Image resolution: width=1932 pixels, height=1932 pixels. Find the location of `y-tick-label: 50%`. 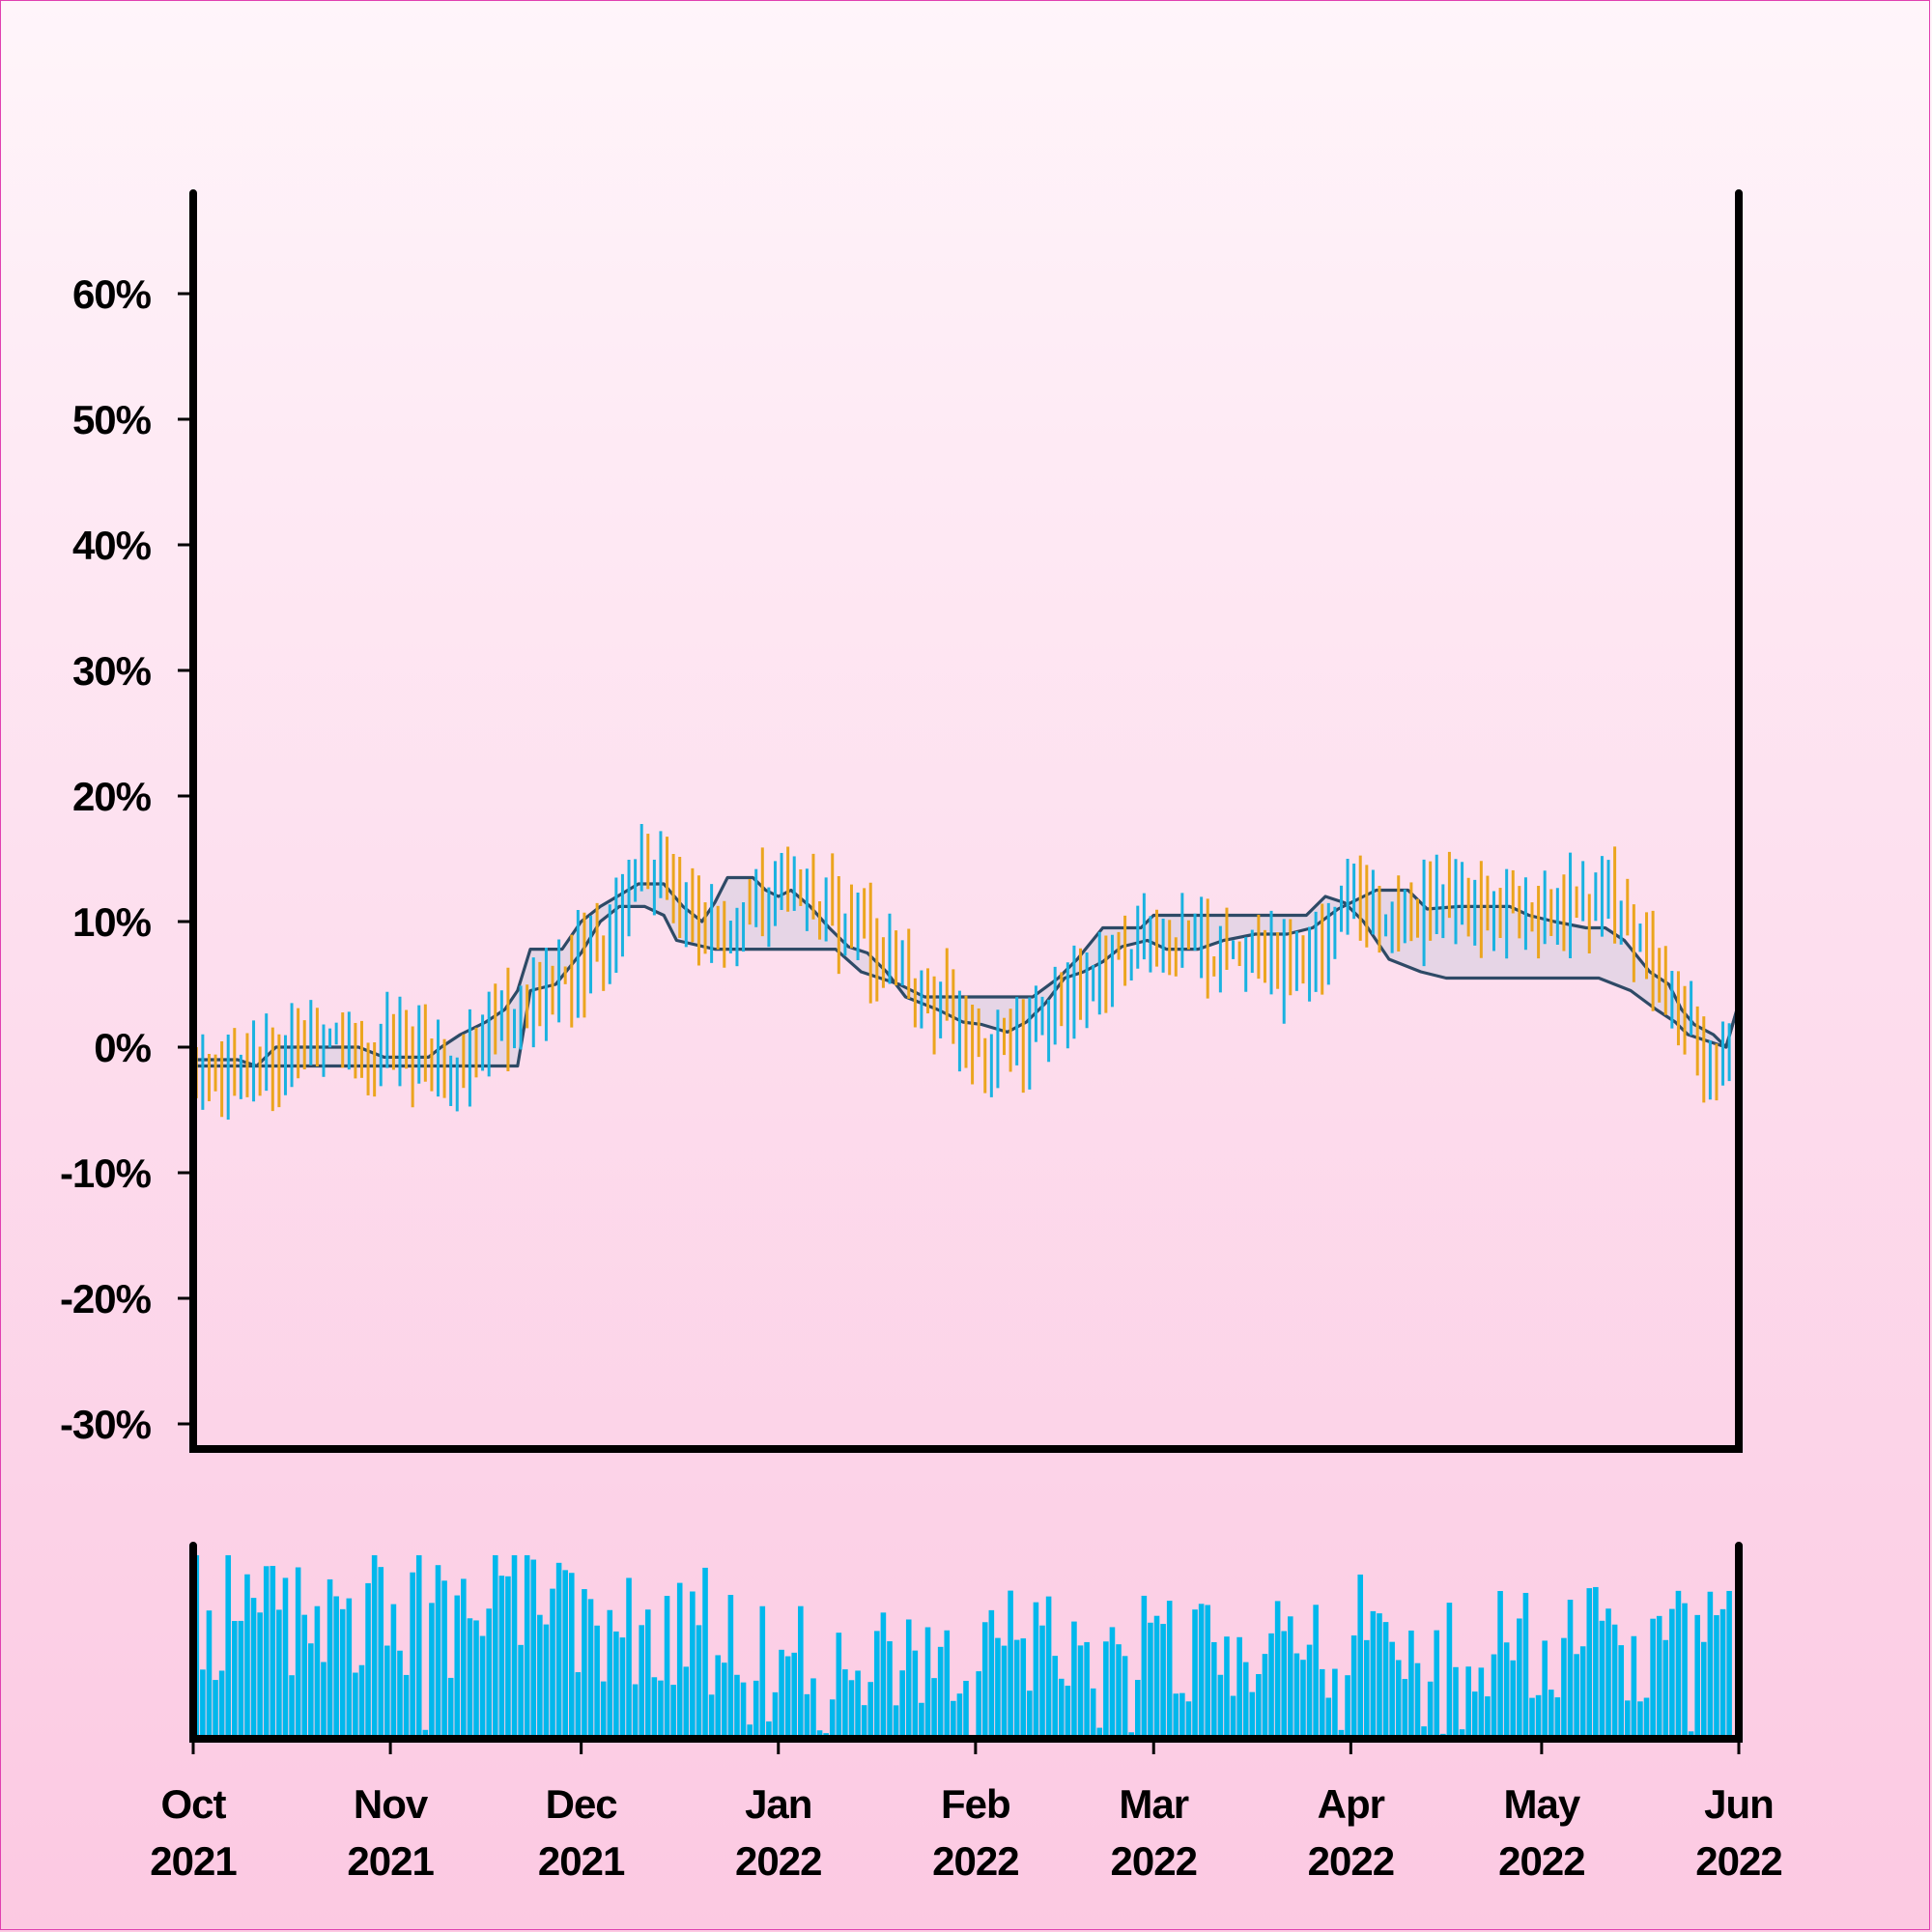

y-tick-label: 50% is located at coordinates (112, 419).